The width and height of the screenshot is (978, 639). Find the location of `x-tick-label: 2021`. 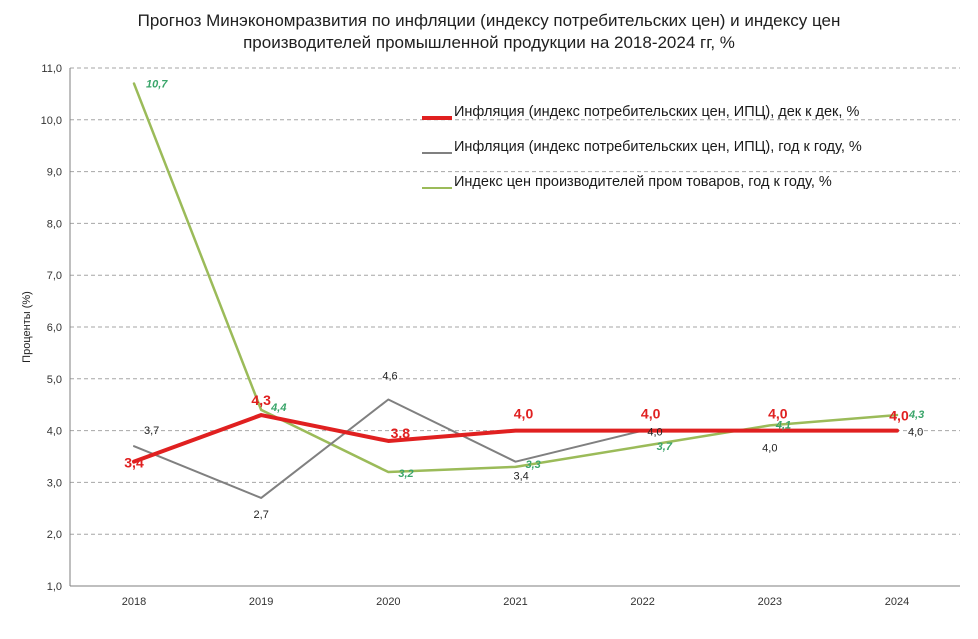

x-tick-label: 2021 is located at coordinates (515, 602).